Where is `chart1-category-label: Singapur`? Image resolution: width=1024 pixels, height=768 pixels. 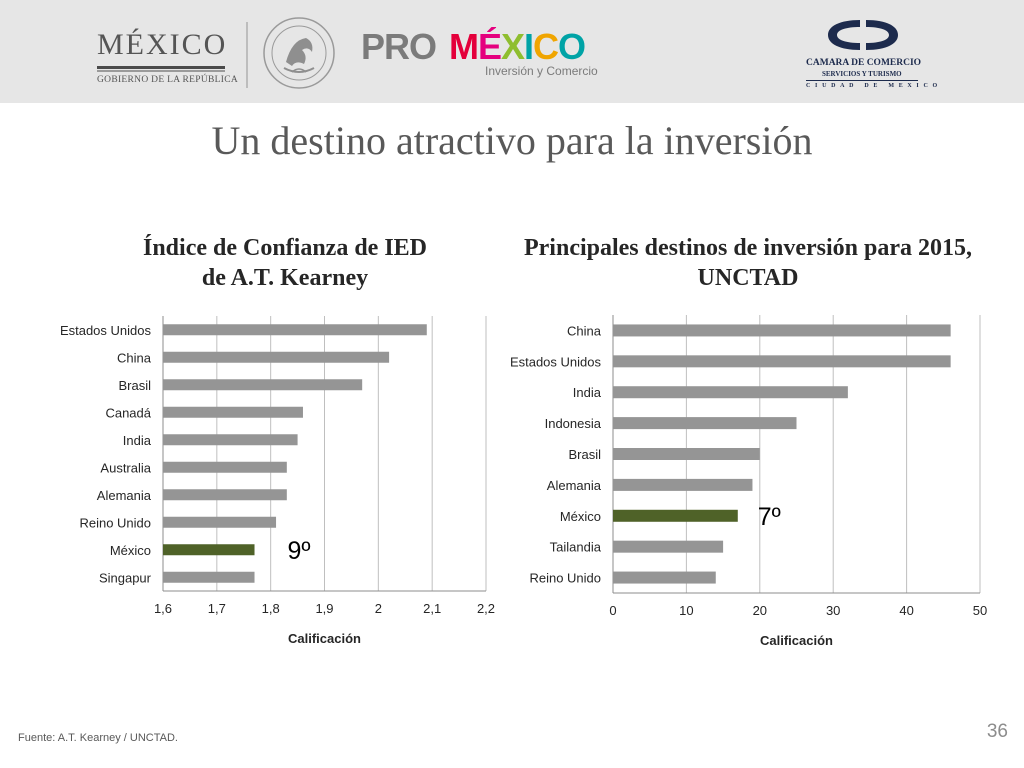 chart1-category-label: Singapur is located at coordinates (125, 577).